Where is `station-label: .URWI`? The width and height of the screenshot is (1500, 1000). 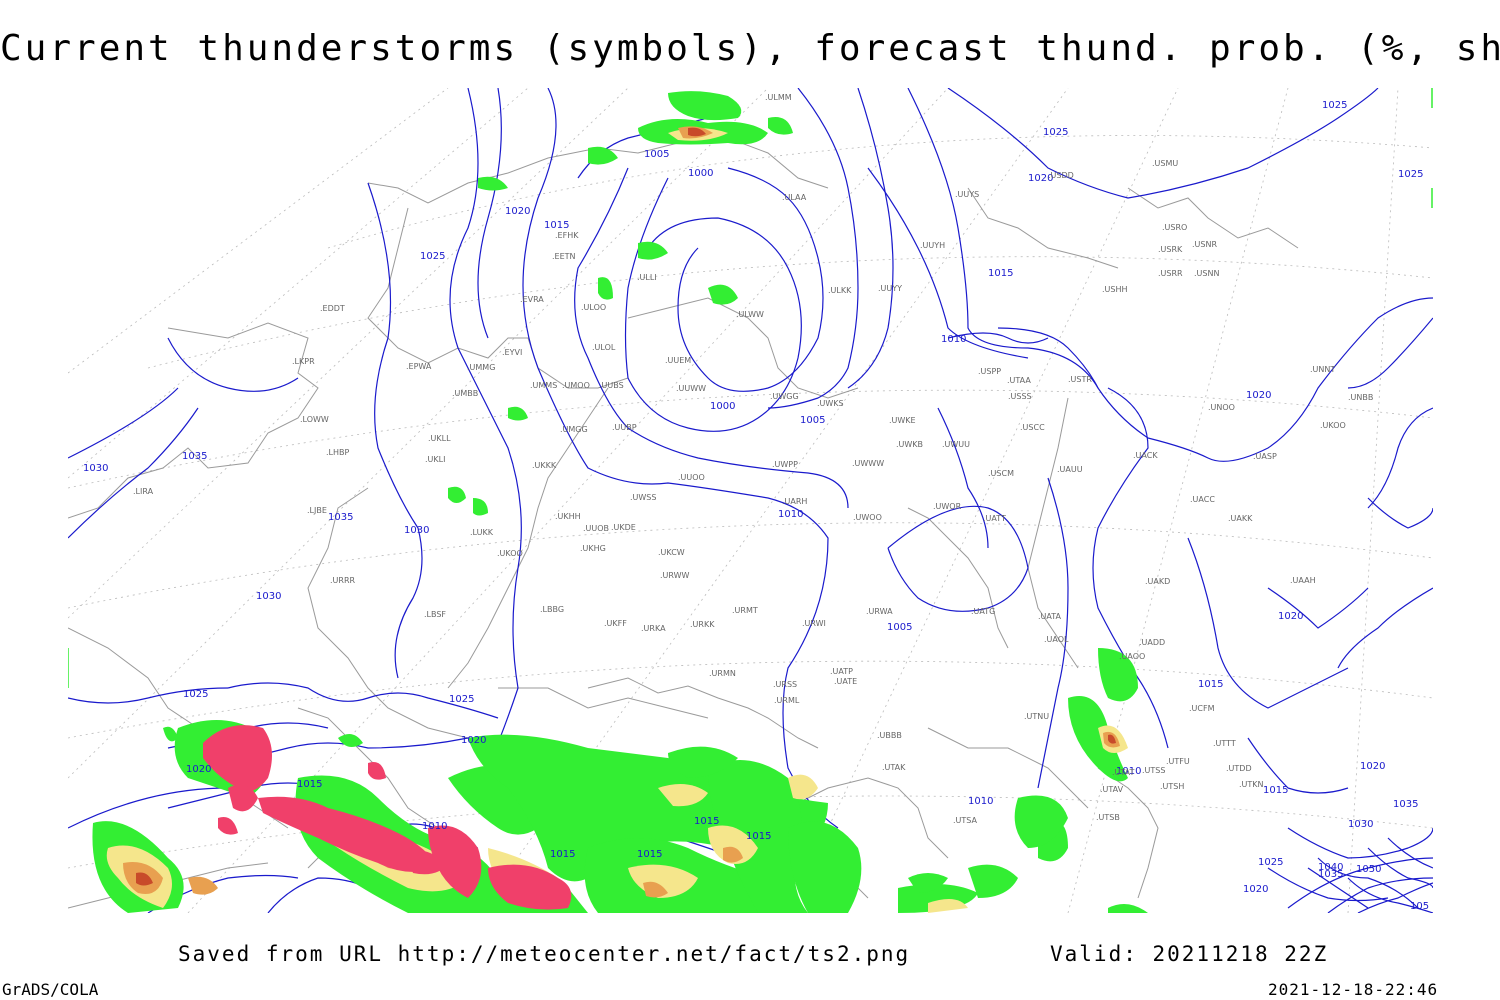 station-label: .URWI is located at coordinates (814, 623).